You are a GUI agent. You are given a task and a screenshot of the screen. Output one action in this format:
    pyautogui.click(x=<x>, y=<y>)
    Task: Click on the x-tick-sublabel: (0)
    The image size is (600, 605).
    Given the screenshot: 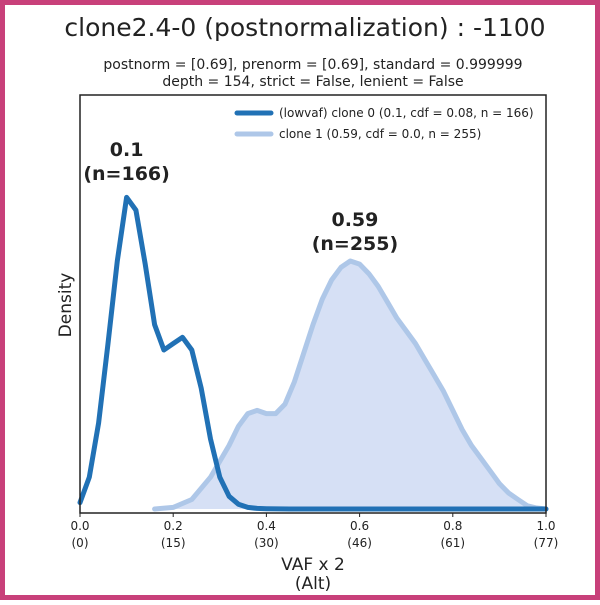 What is the action you would take?
    pyautogui.click(x=80, y=543)
    